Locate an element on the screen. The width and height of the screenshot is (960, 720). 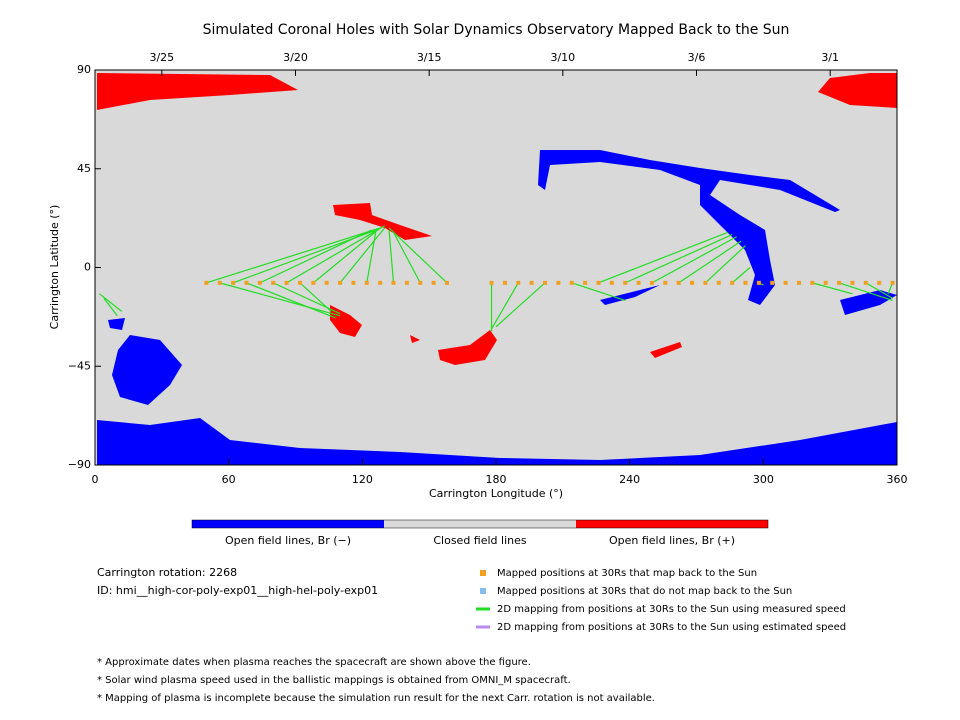
top-tick-label: 3/20 is located at coordinates (295, 57).